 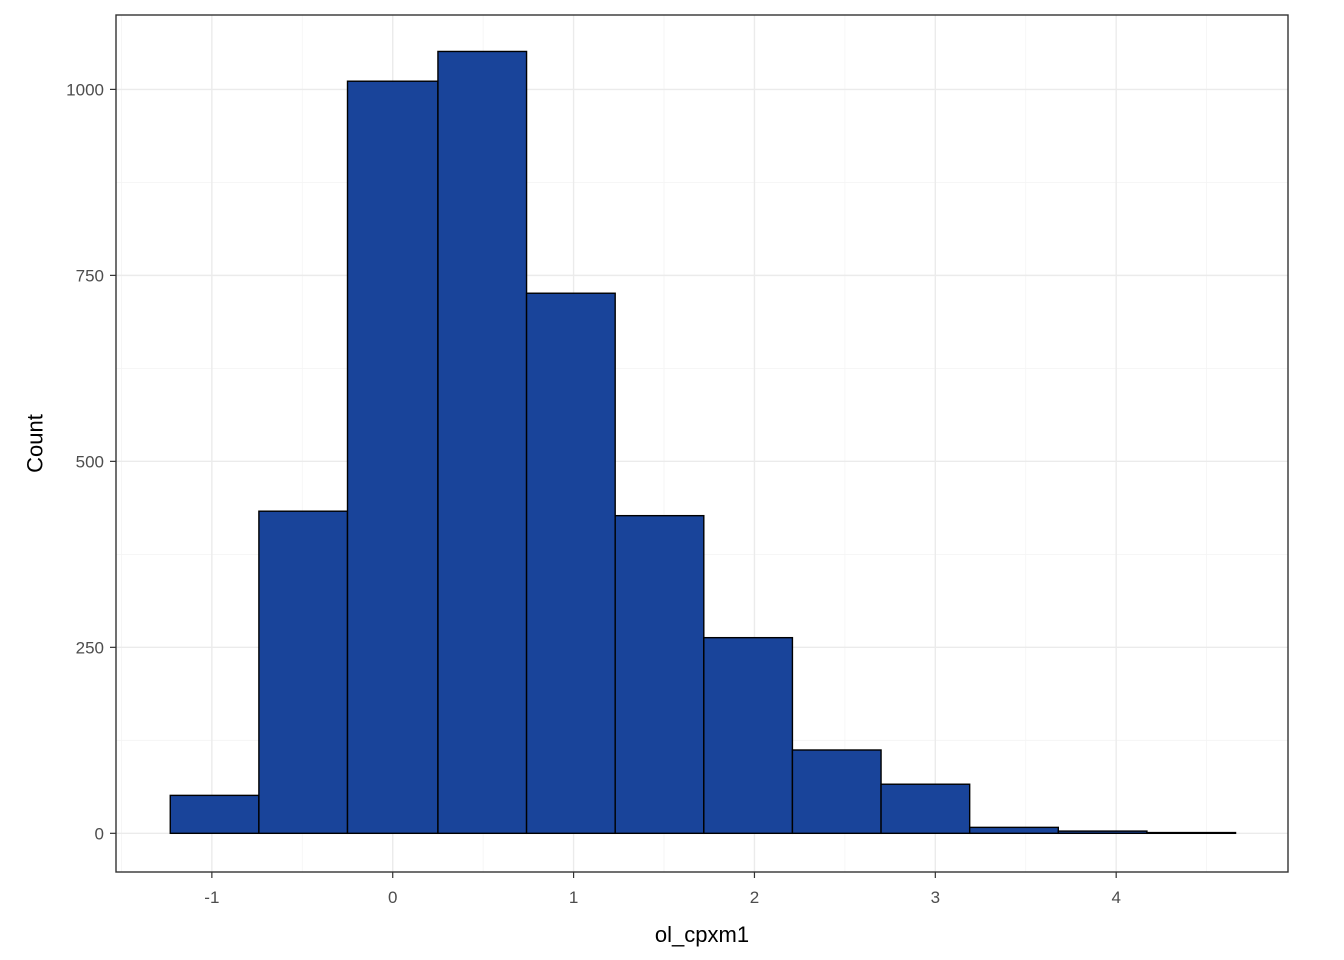 What do you see at coordinates (573, 897) in the screenshot?
I see `x-tick-label: 1` at bounding box center [573, 897].